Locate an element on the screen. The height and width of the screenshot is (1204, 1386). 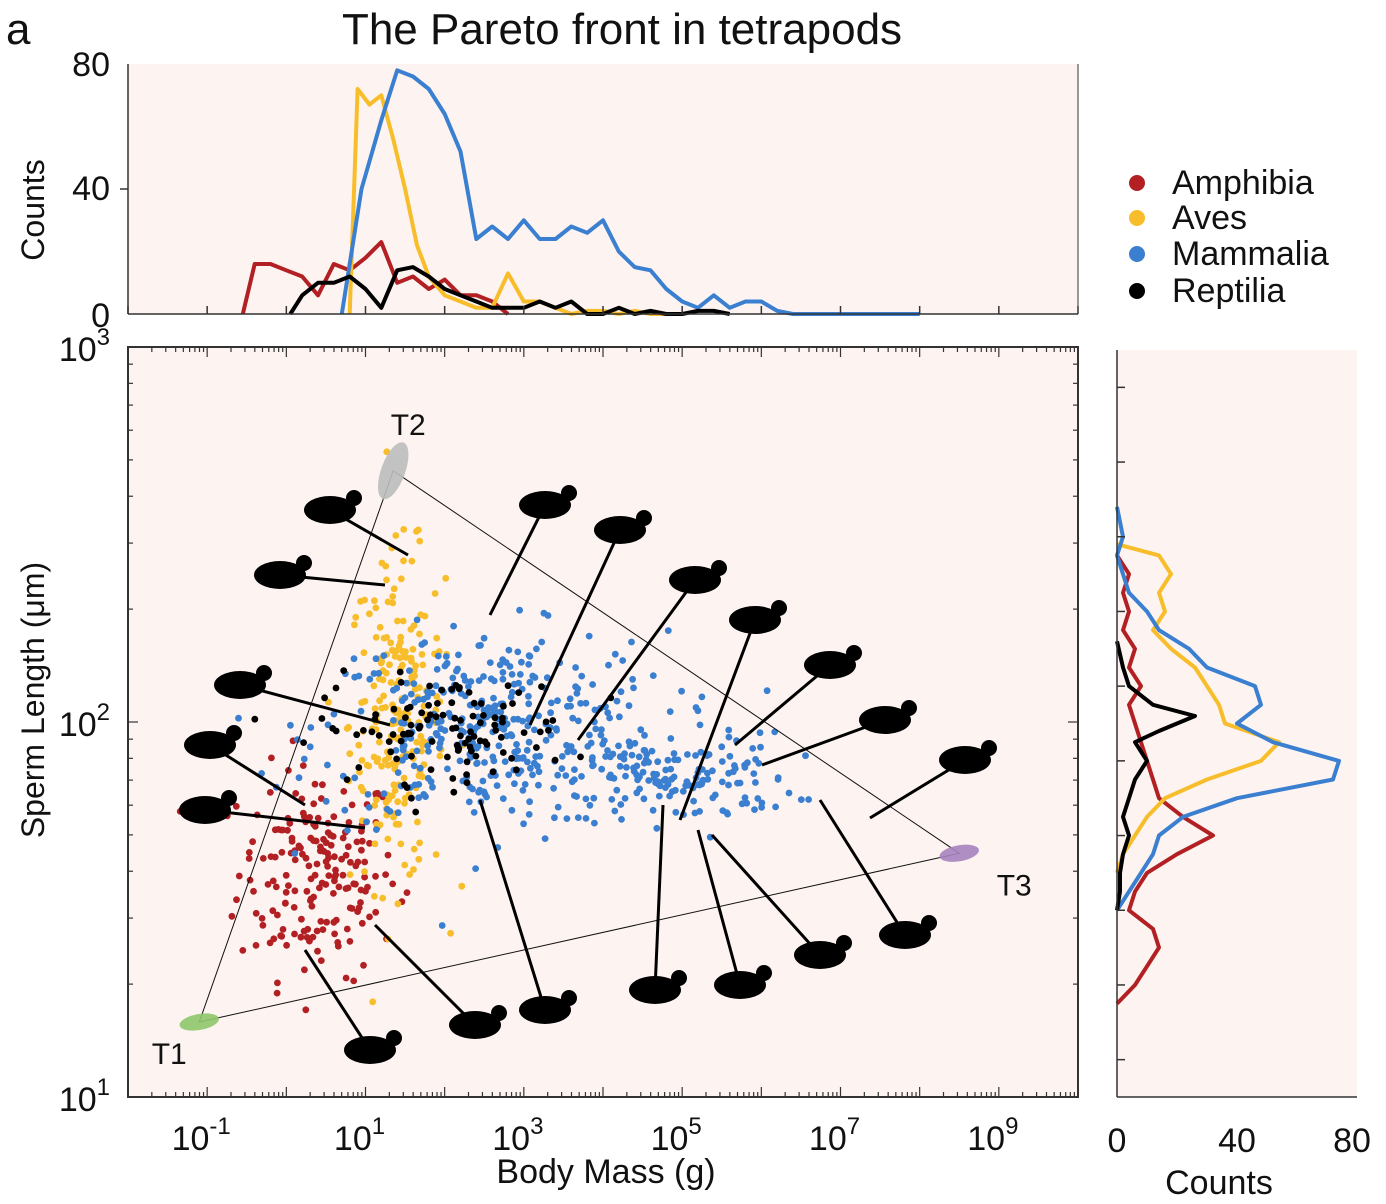
elephant-icon is located at coordinates (908, 932).